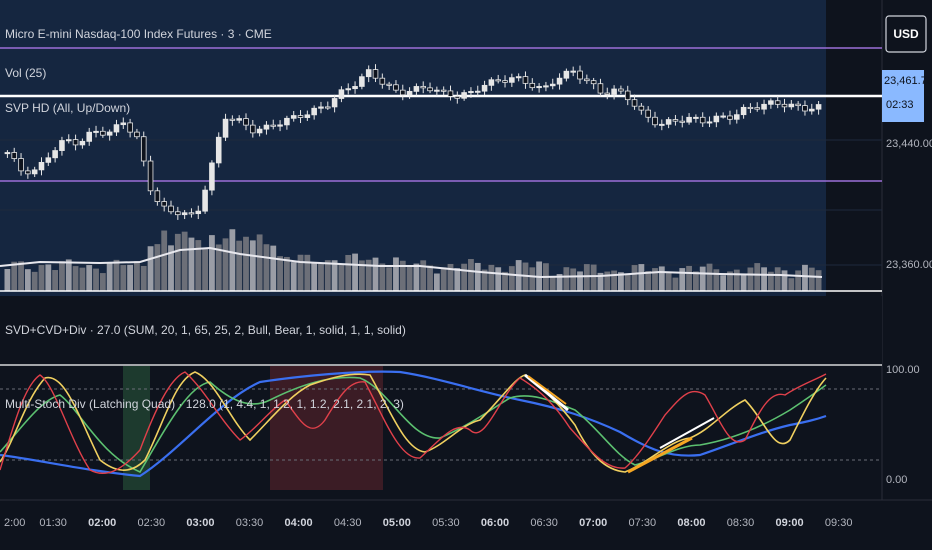 Image resolution: width=932 pixels, height=550 pixels. Describe the element at coordinates (903, 370) in the screenshot. I see `stoch-label-100: 100.00` at that location.